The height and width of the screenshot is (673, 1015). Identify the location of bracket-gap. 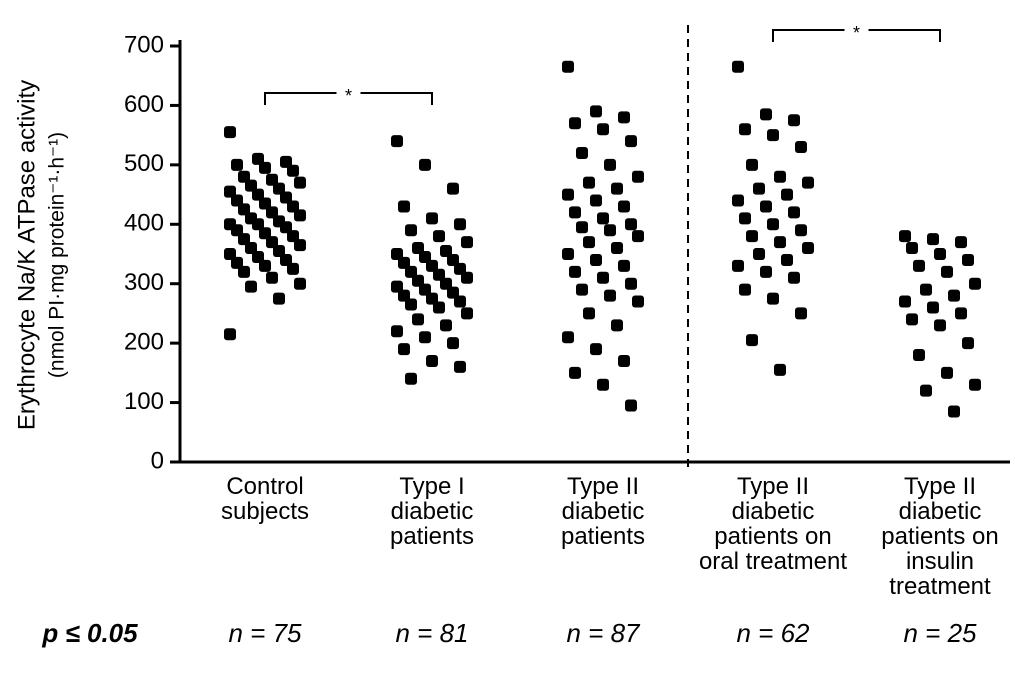
(856, 30).